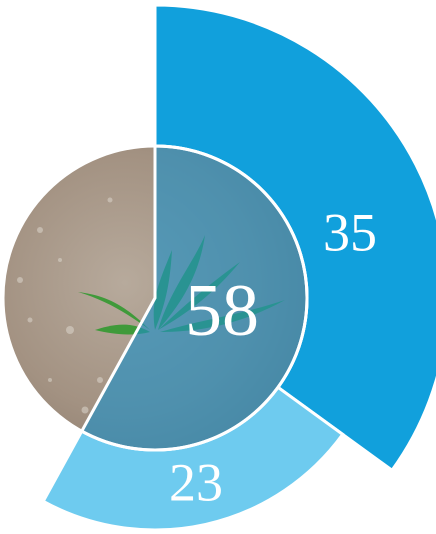  Describe the element at coordinates (196, 482) in the screenshot. I see `segment-label: 23` at that location.